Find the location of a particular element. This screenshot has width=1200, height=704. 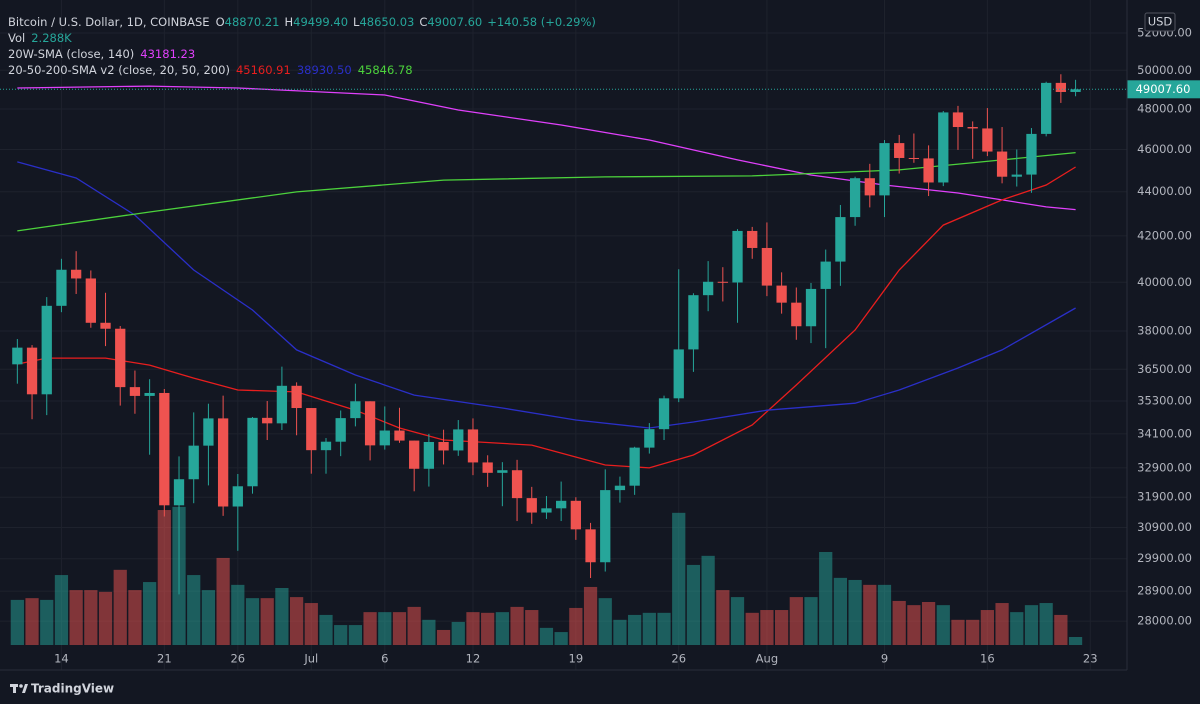

indicator-value: 45160.91 is located at coordinates (263, 70).